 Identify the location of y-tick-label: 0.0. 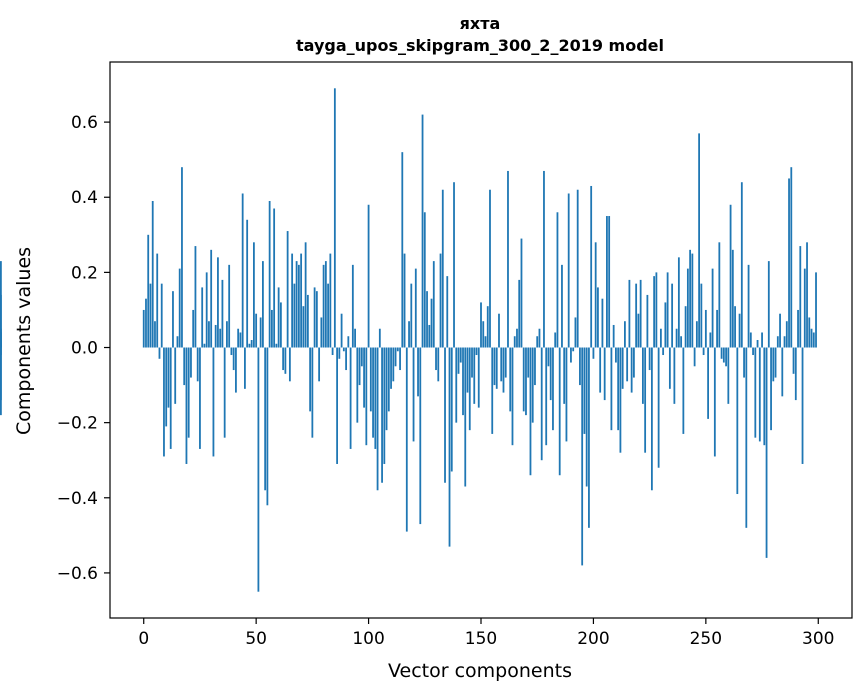
(84, 349).